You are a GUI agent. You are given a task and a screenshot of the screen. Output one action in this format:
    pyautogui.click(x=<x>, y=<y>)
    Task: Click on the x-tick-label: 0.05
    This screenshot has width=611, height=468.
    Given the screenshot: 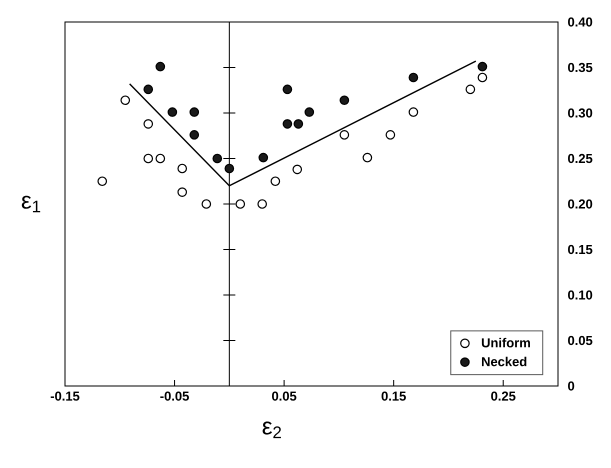 What is the action you would take?
    pyautogui.click(x=284, y=396)
    